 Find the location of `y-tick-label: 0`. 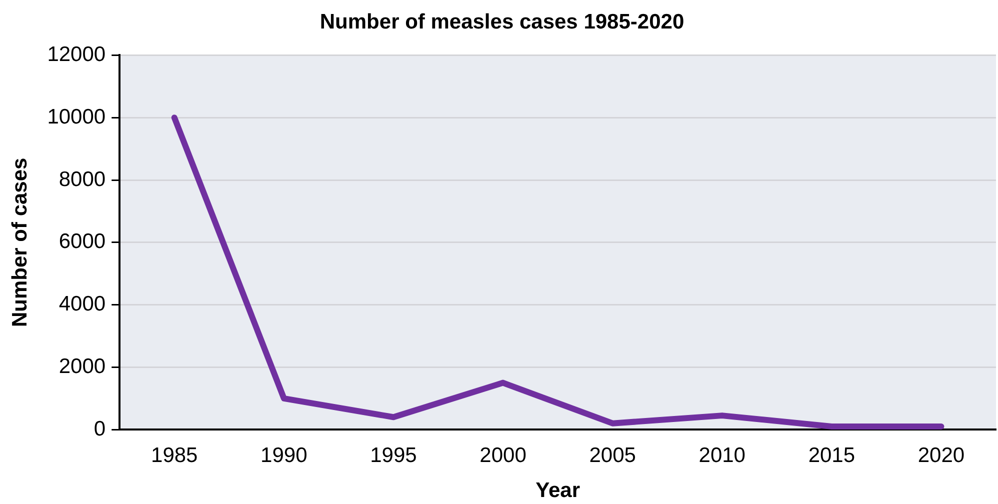

y-tick-label: 0 is located at coordinates (100, 428).